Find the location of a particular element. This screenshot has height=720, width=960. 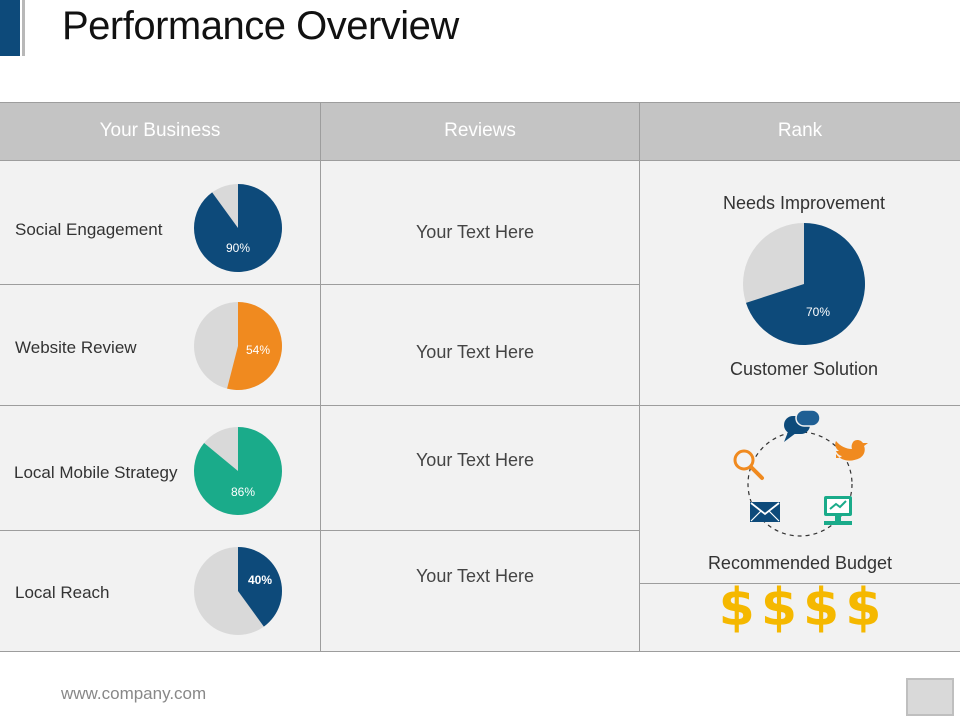

pie-local-reach: 40% is located at coordinates (238, 591).